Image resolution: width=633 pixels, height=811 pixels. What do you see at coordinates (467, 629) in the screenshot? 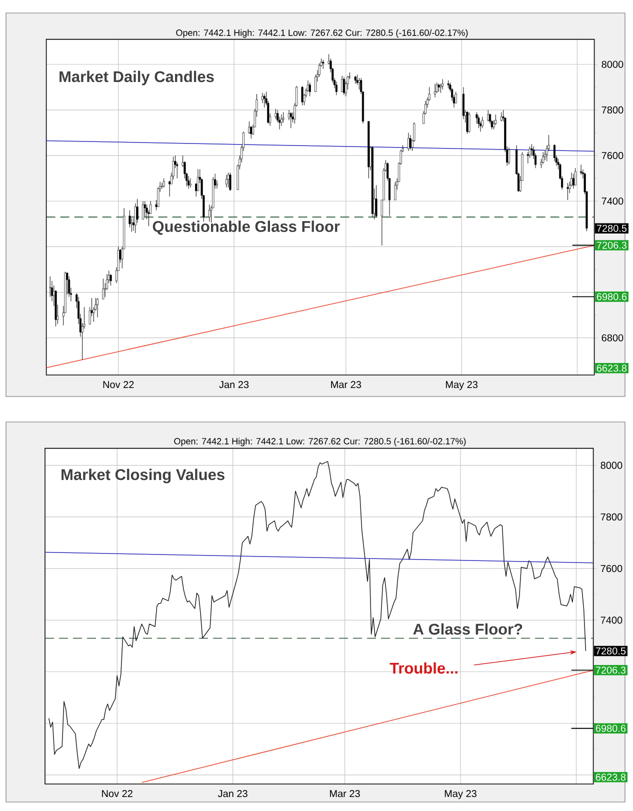
I see `annotation: A Glass Floor?` at bounding box center [467, 629].